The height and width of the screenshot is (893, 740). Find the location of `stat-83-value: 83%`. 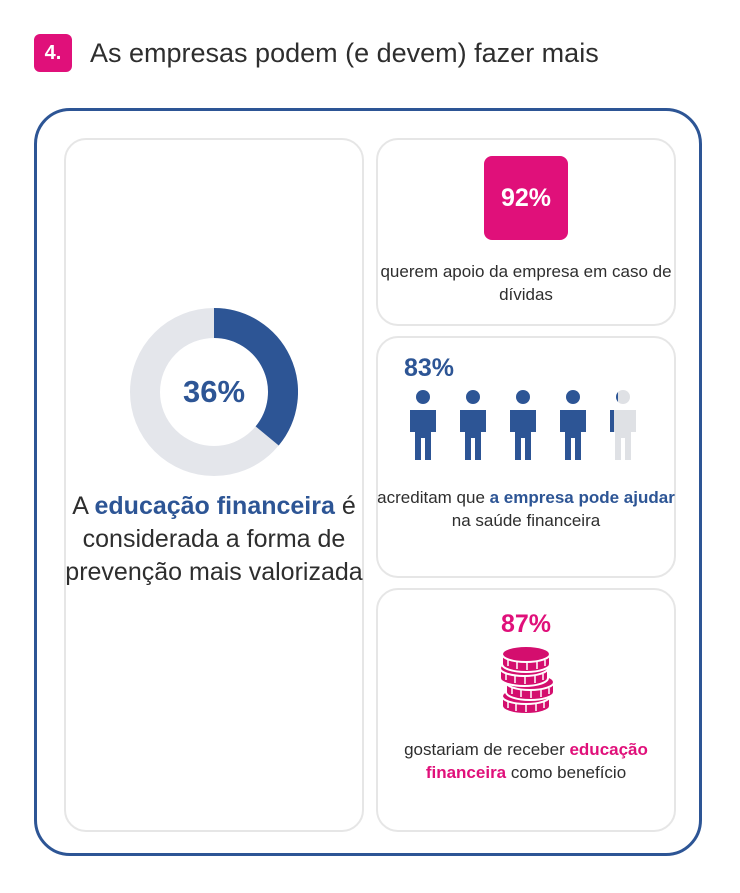

stat-83-value: 83% is located at coordinates (429, 368).